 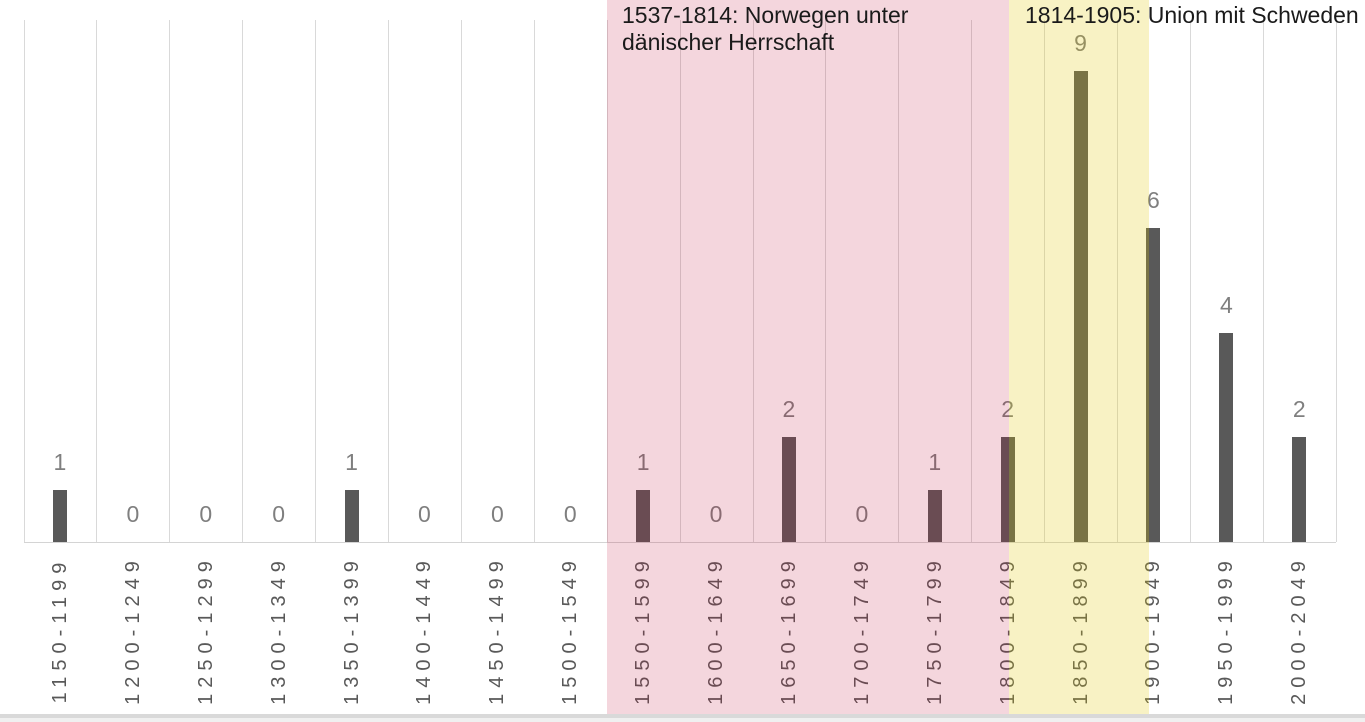 I want to click on x-axis-label: 1450-1499, so click(x=497, y=630).